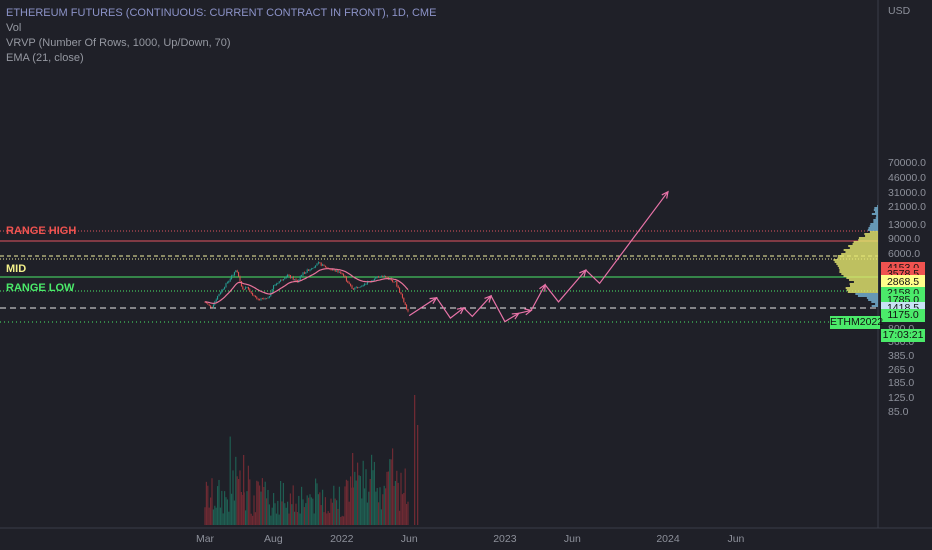 The height and width of the screenshot is (550, 932). Describe the element at coordinates (505, 539) in the screenshot. I see `x-tick-label: 2023` at that location.